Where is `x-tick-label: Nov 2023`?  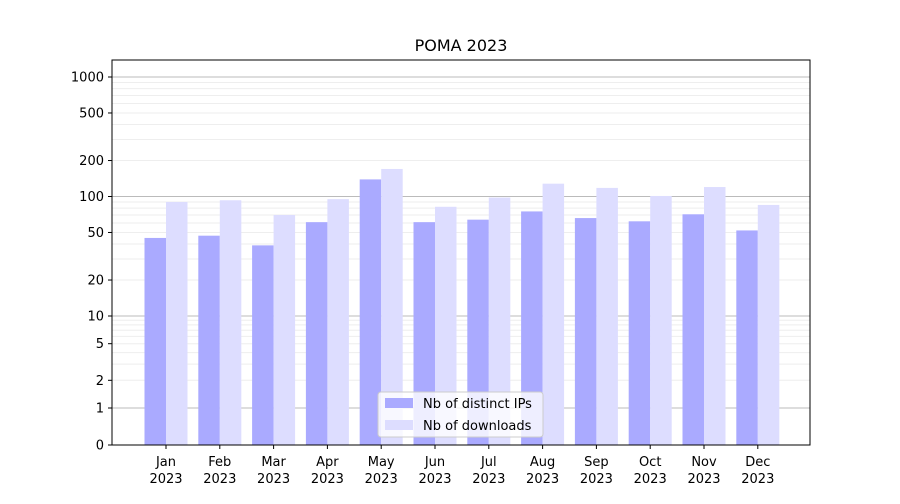
x-tick-label: Nov 2023 is located at coordinates (703, 471).